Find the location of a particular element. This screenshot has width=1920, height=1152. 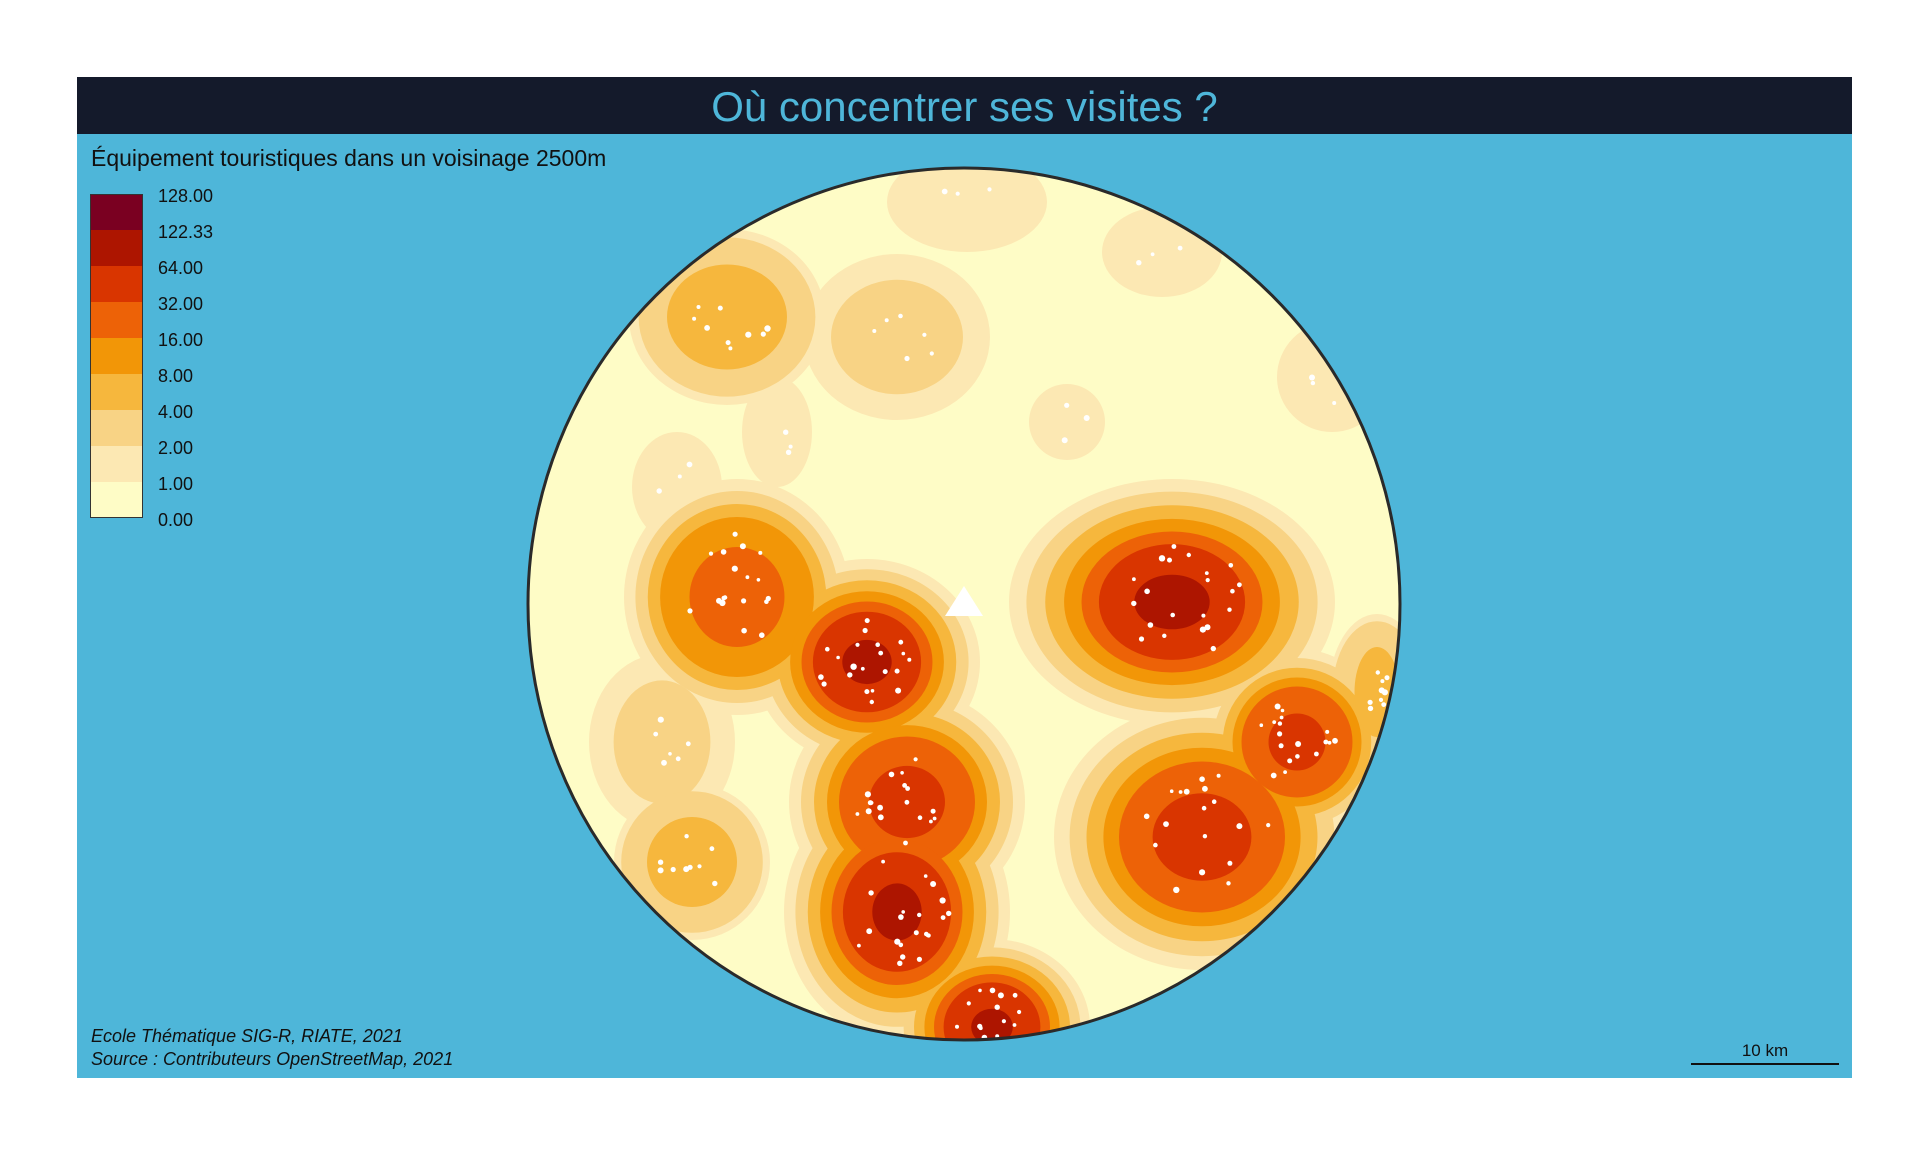

scale-label: 10 km is located at coordinates (1765, 1050).